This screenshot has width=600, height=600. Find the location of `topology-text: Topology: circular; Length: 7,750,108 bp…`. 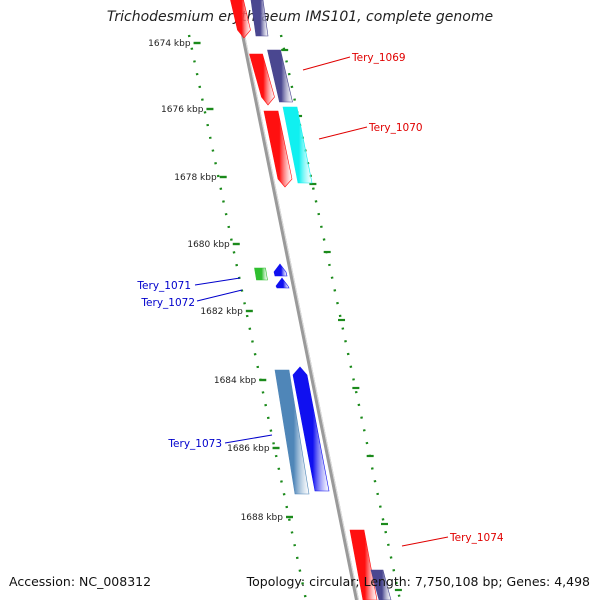

topology-text: Topology: circular; Length: 7,750,108 bp… is located at coordinates (418, 581).